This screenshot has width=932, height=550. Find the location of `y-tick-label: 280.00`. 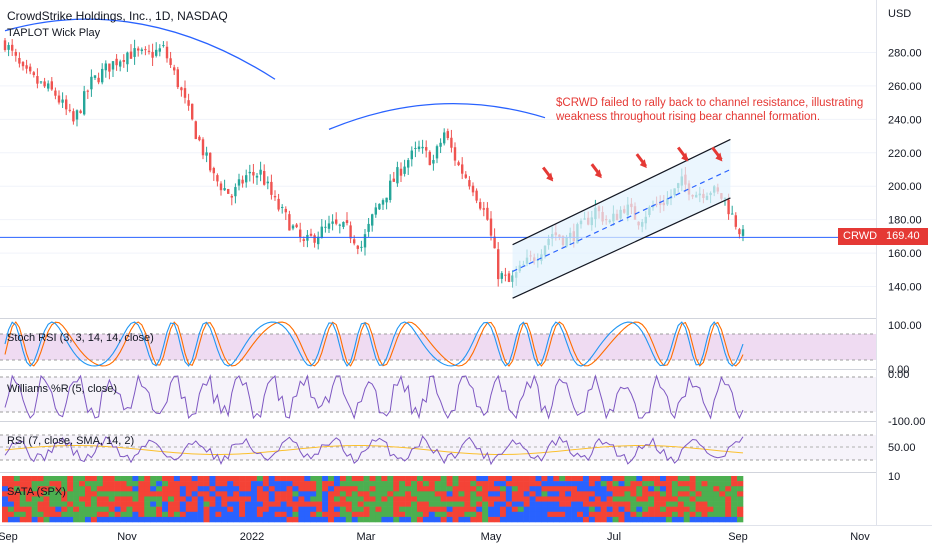

y-tick-label: 280.00 is located at coordinates (905, 54).